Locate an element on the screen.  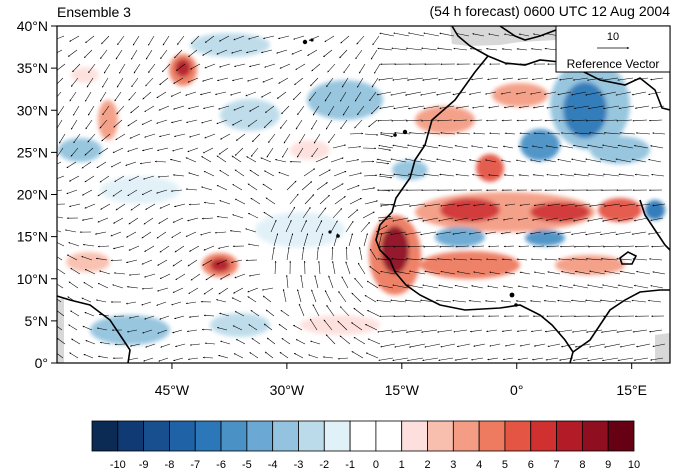
colorbar-label: 1 is located at coordinates (402, 465).